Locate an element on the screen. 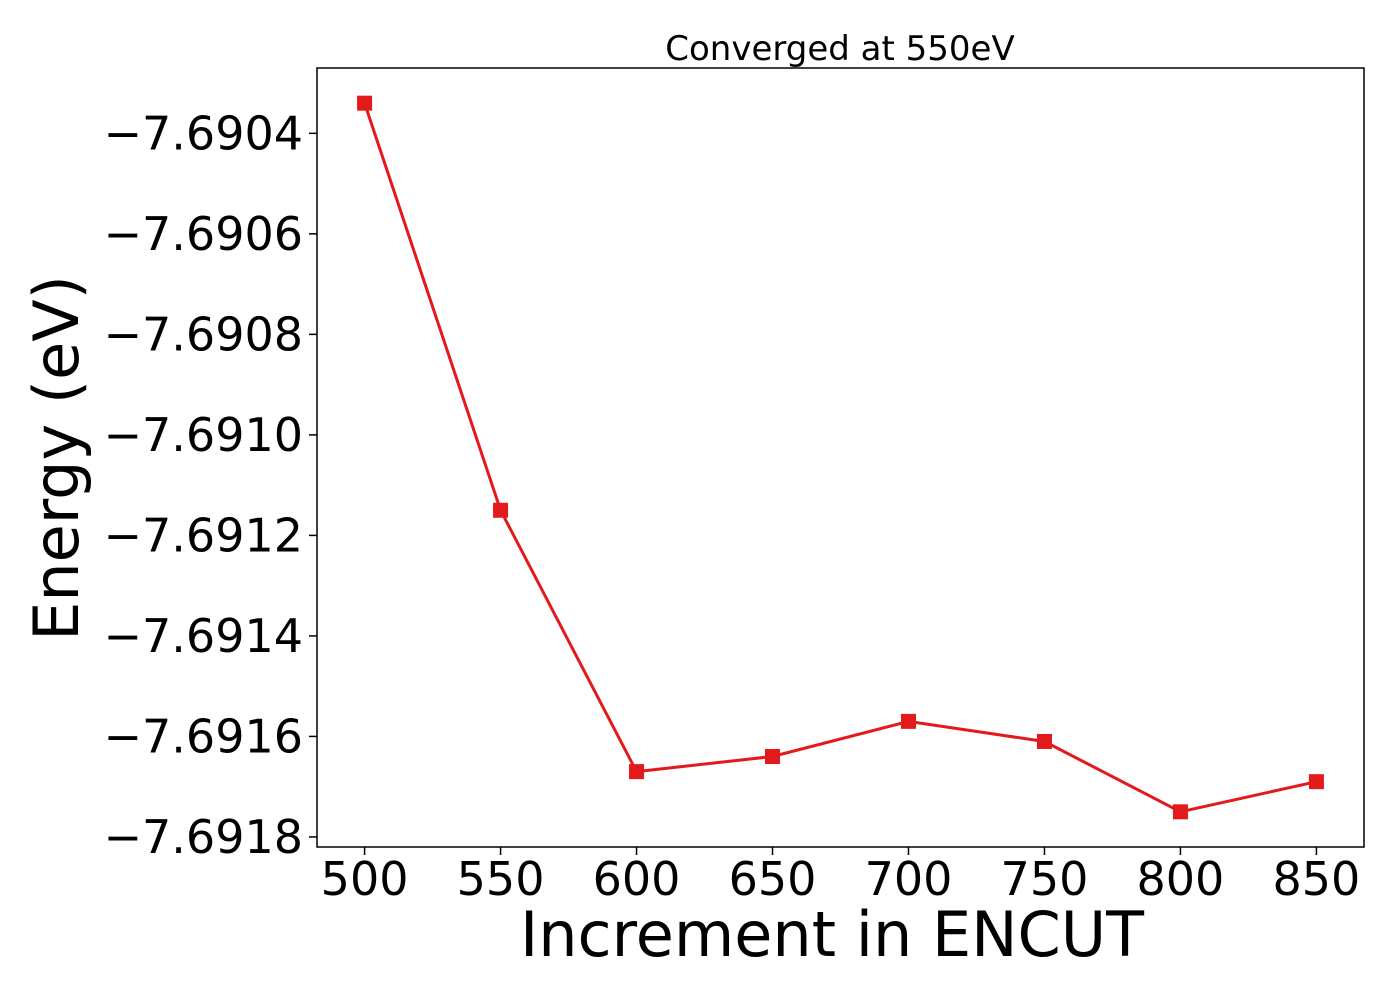 This screenshot has height=1000, width=1400. x-tick-label: 850 is located at coordinates (1317, 879).